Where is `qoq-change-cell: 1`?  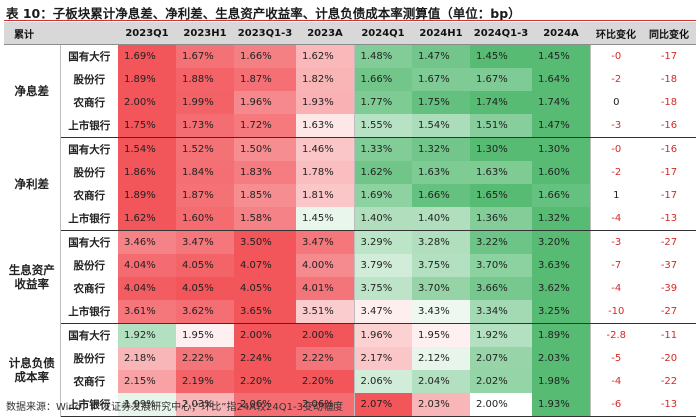
qoq-change-cell: 1 is located at coordinates (615, 195).